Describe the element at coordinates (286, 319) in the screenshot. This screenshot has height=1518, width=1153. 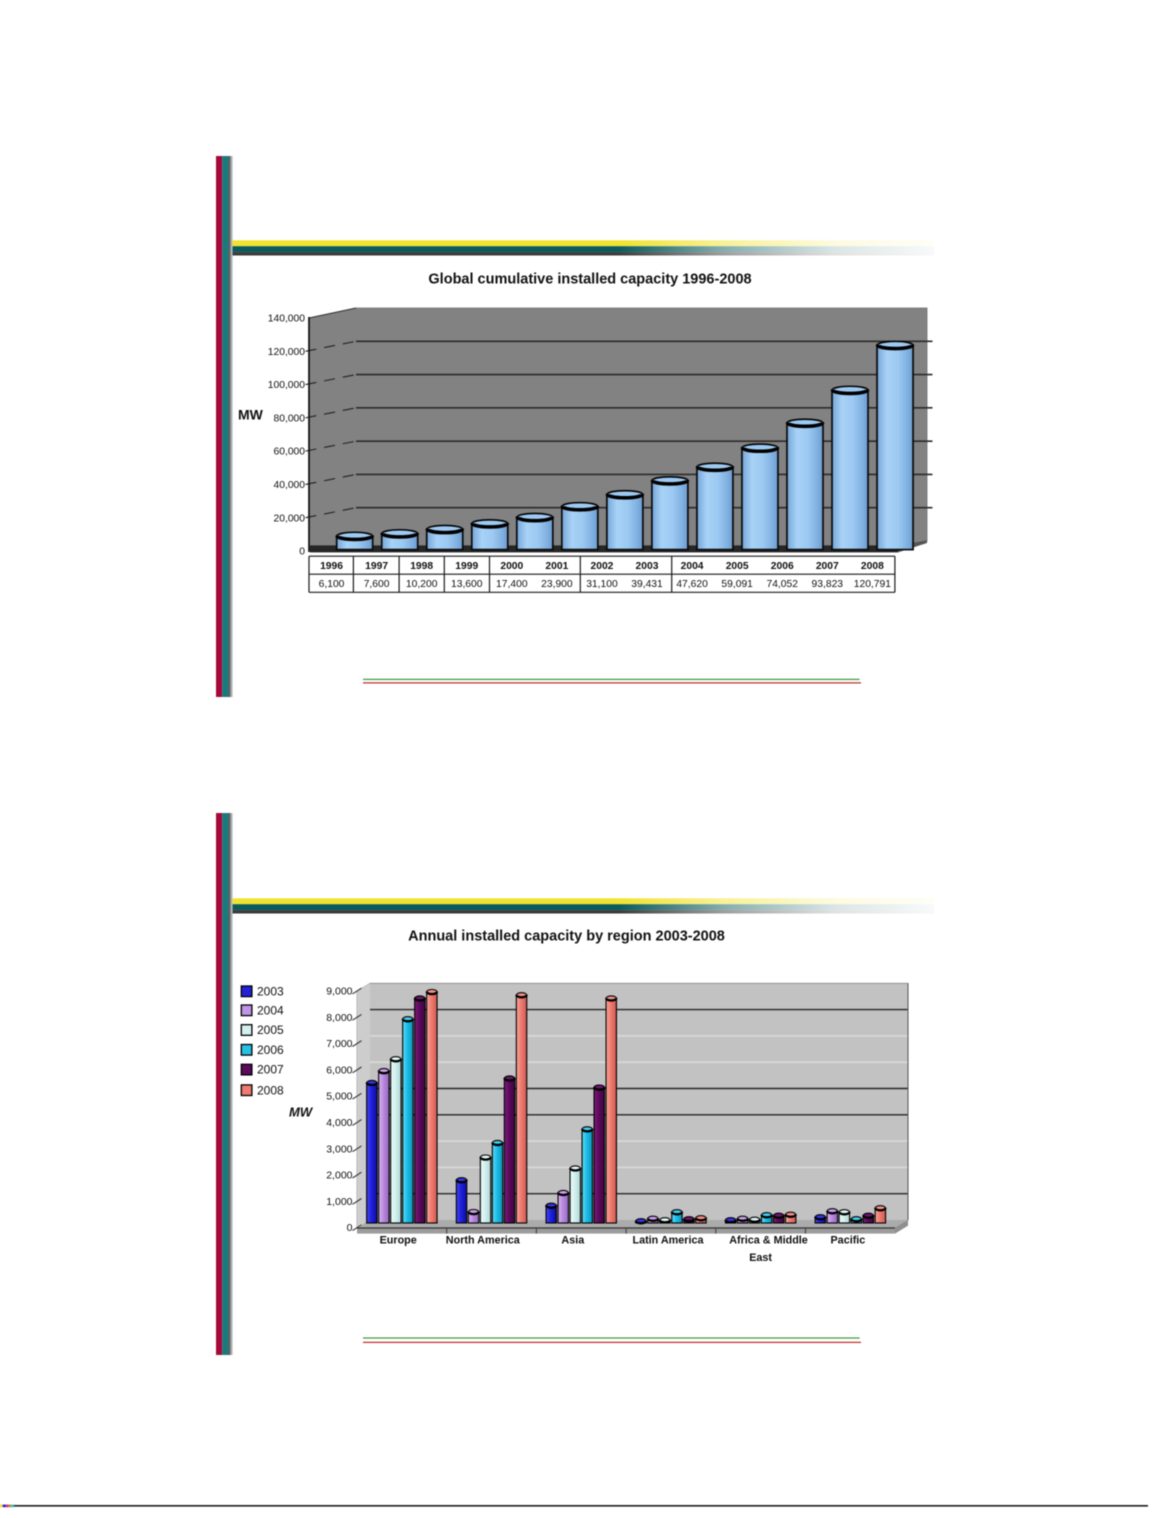
I see `svg-text: 140,000` at that location.